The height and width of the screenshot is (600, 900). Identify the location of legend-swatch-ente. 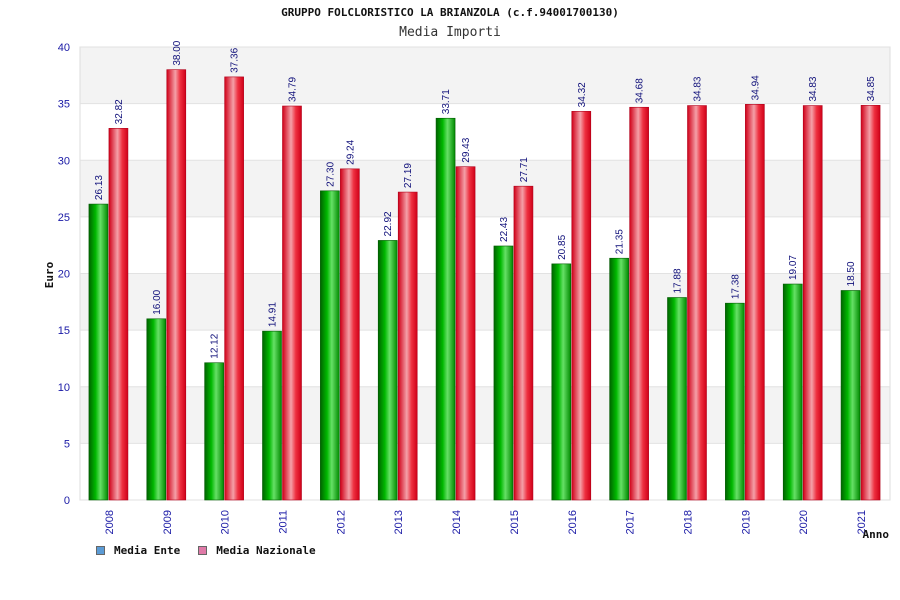
(100, 550).